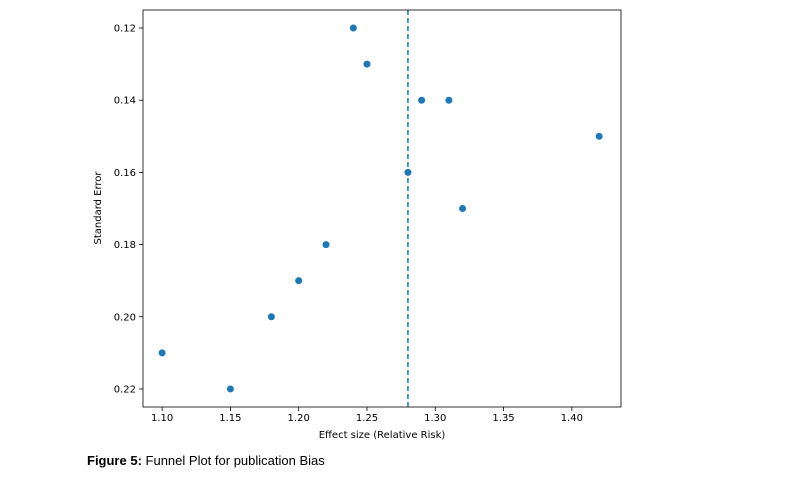 The height and width of the screenshot is (478, 792). I want to click on y-tick-label: 0.22, so click(125, 389).